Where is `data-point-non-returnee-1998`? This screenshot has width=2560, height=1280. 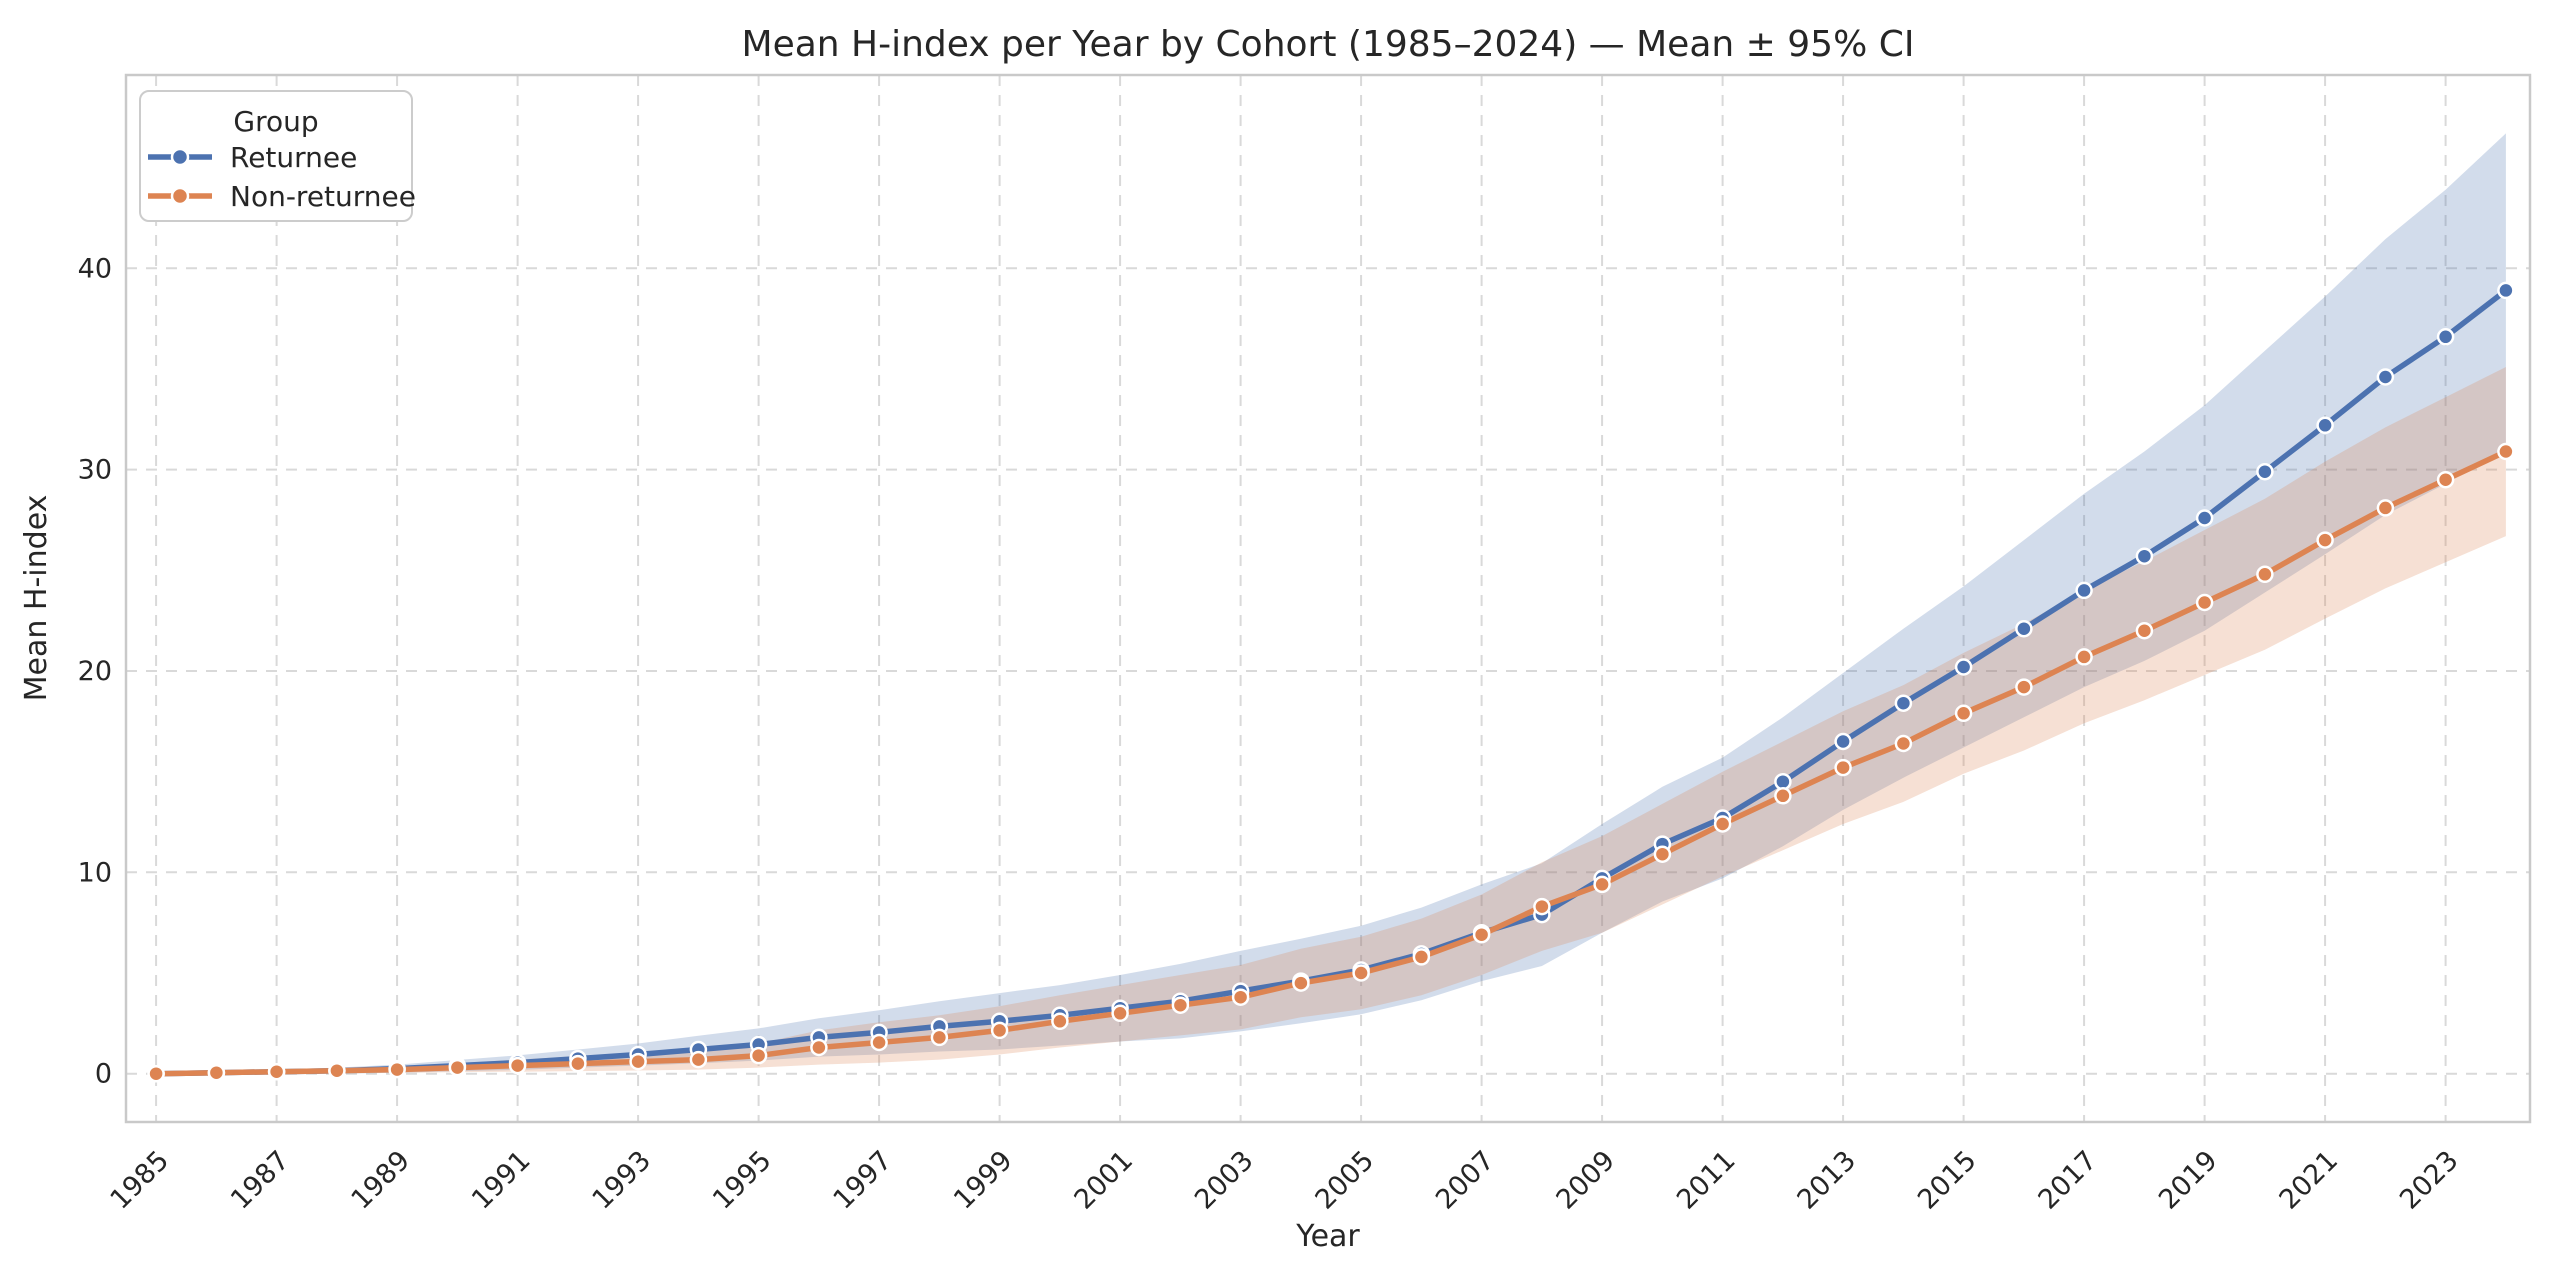 data-point-non-returnee-1998 is located at coordinates (939, 1037).